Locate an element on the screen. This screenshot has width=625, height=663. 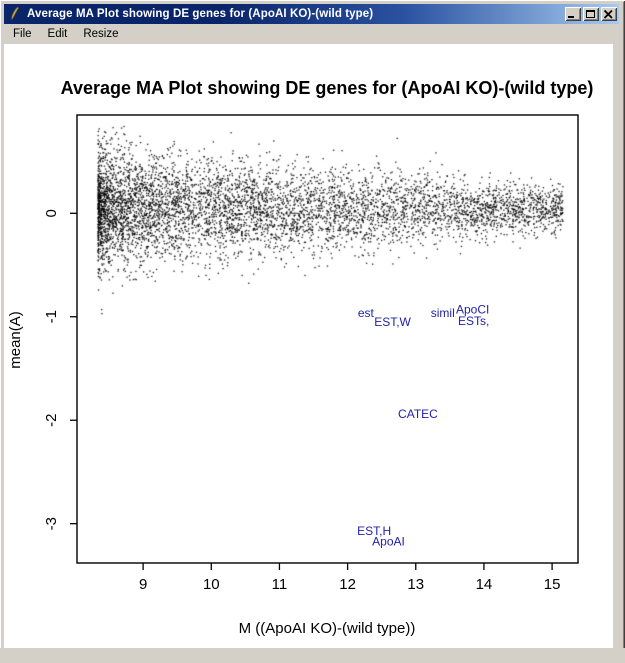
y-tick-label: -2 is located at coordinates (51, 420).